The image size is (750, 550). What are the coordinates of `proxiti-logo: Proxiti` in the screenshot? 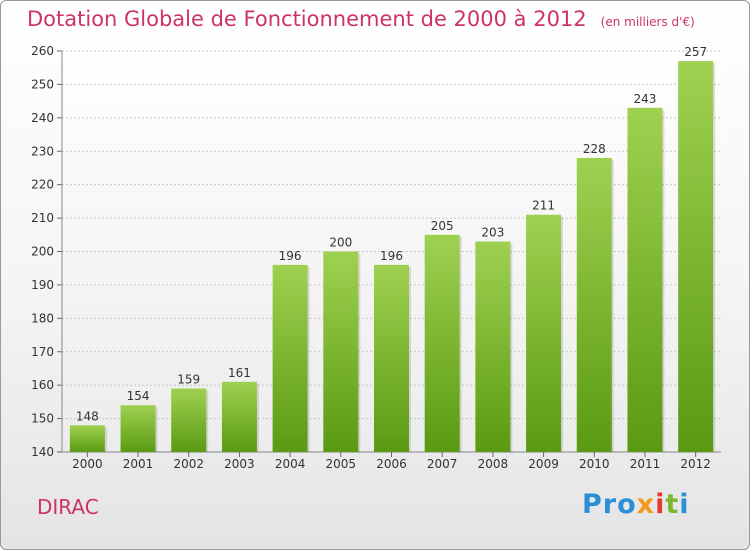 It's located at (636, 504).